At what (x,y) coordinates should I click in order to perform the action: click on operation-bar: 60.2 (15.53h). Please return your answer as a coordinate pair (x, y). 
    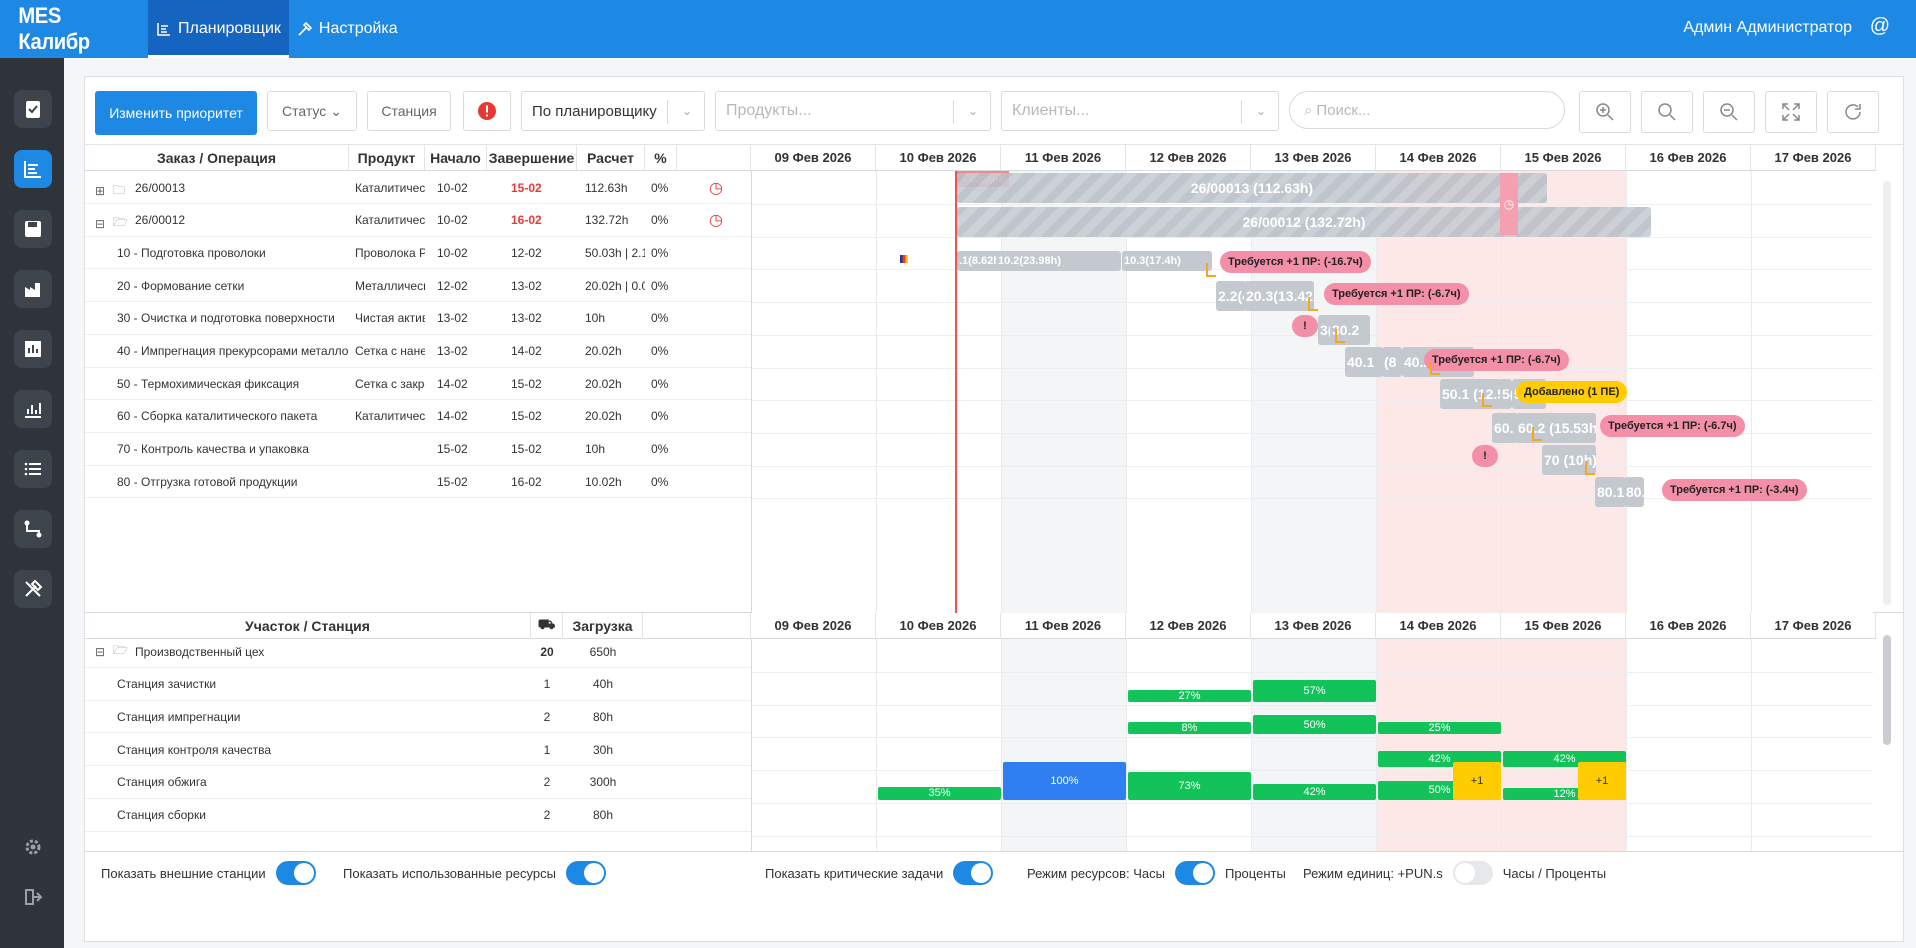
    Looking at the image, I should click on (1556, 428).